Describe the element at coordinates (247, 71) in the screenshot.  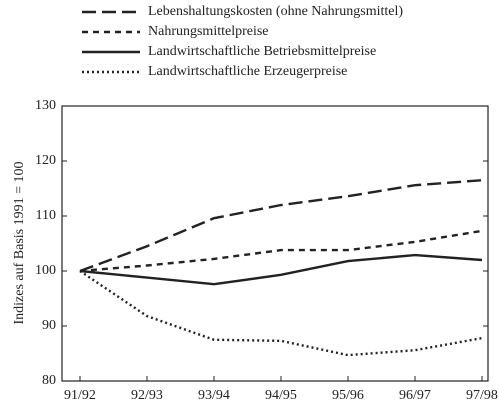
I see `legend-label: Landwirtschaftliche Erzeugerpreise` at that location.